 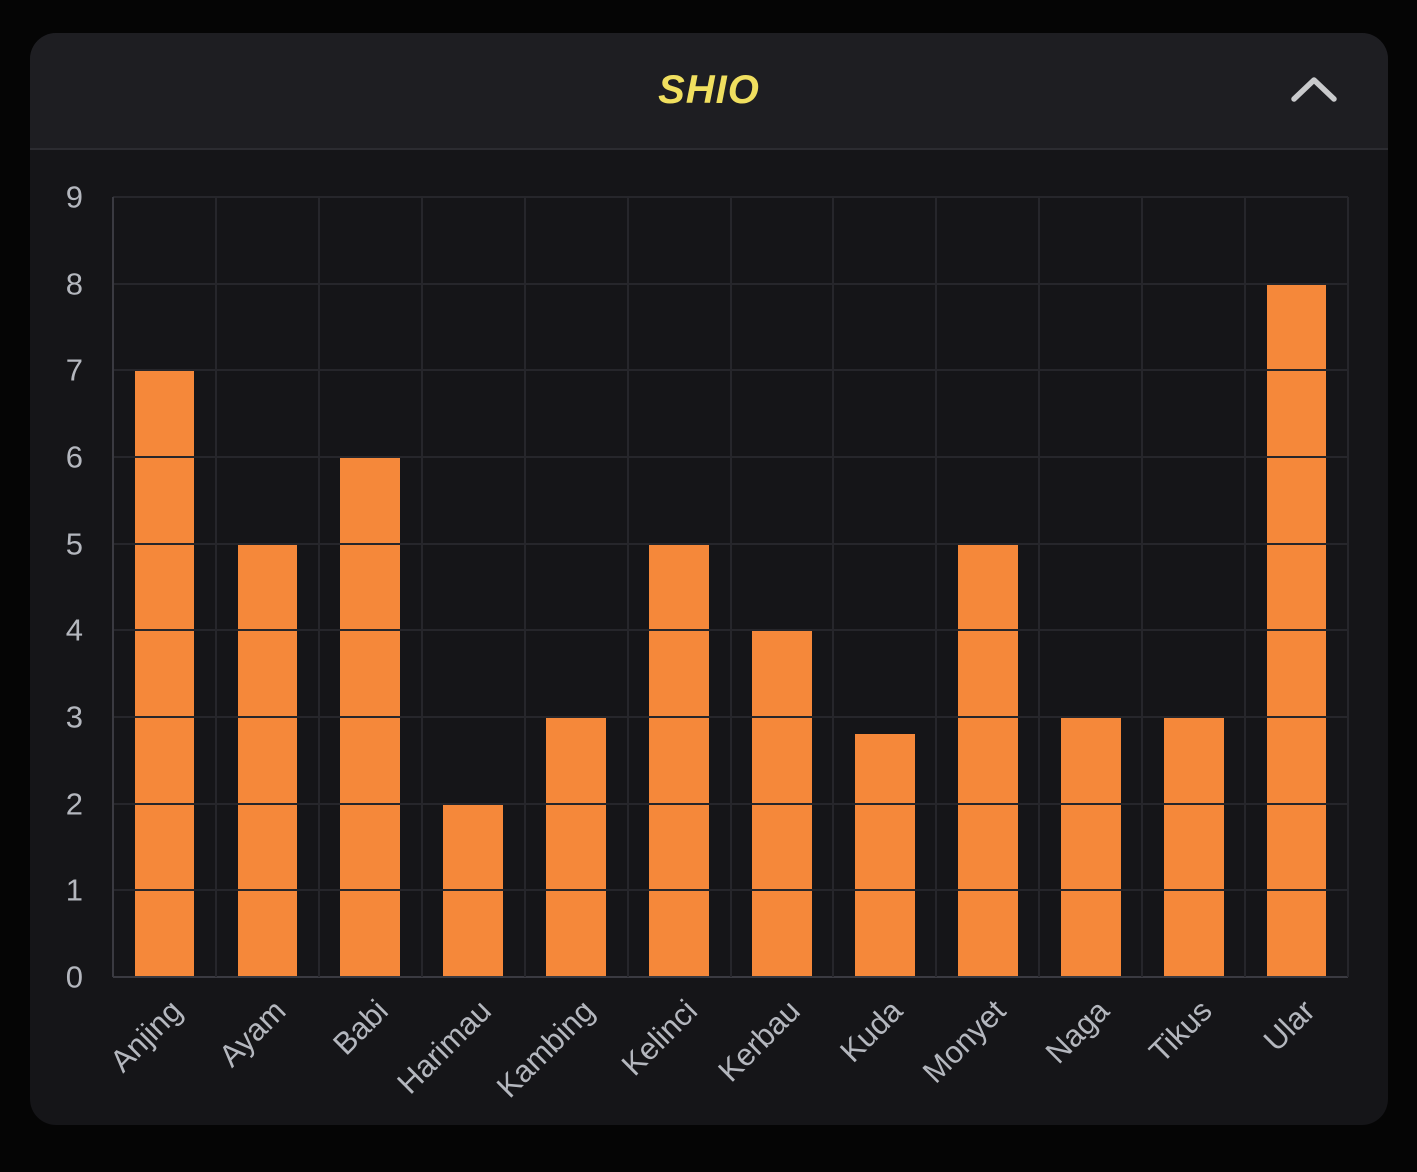 What do you see at coordinates (370, 587) in the screenshot?
I see `bar-slot-babi` at bounding box center [370, 587].